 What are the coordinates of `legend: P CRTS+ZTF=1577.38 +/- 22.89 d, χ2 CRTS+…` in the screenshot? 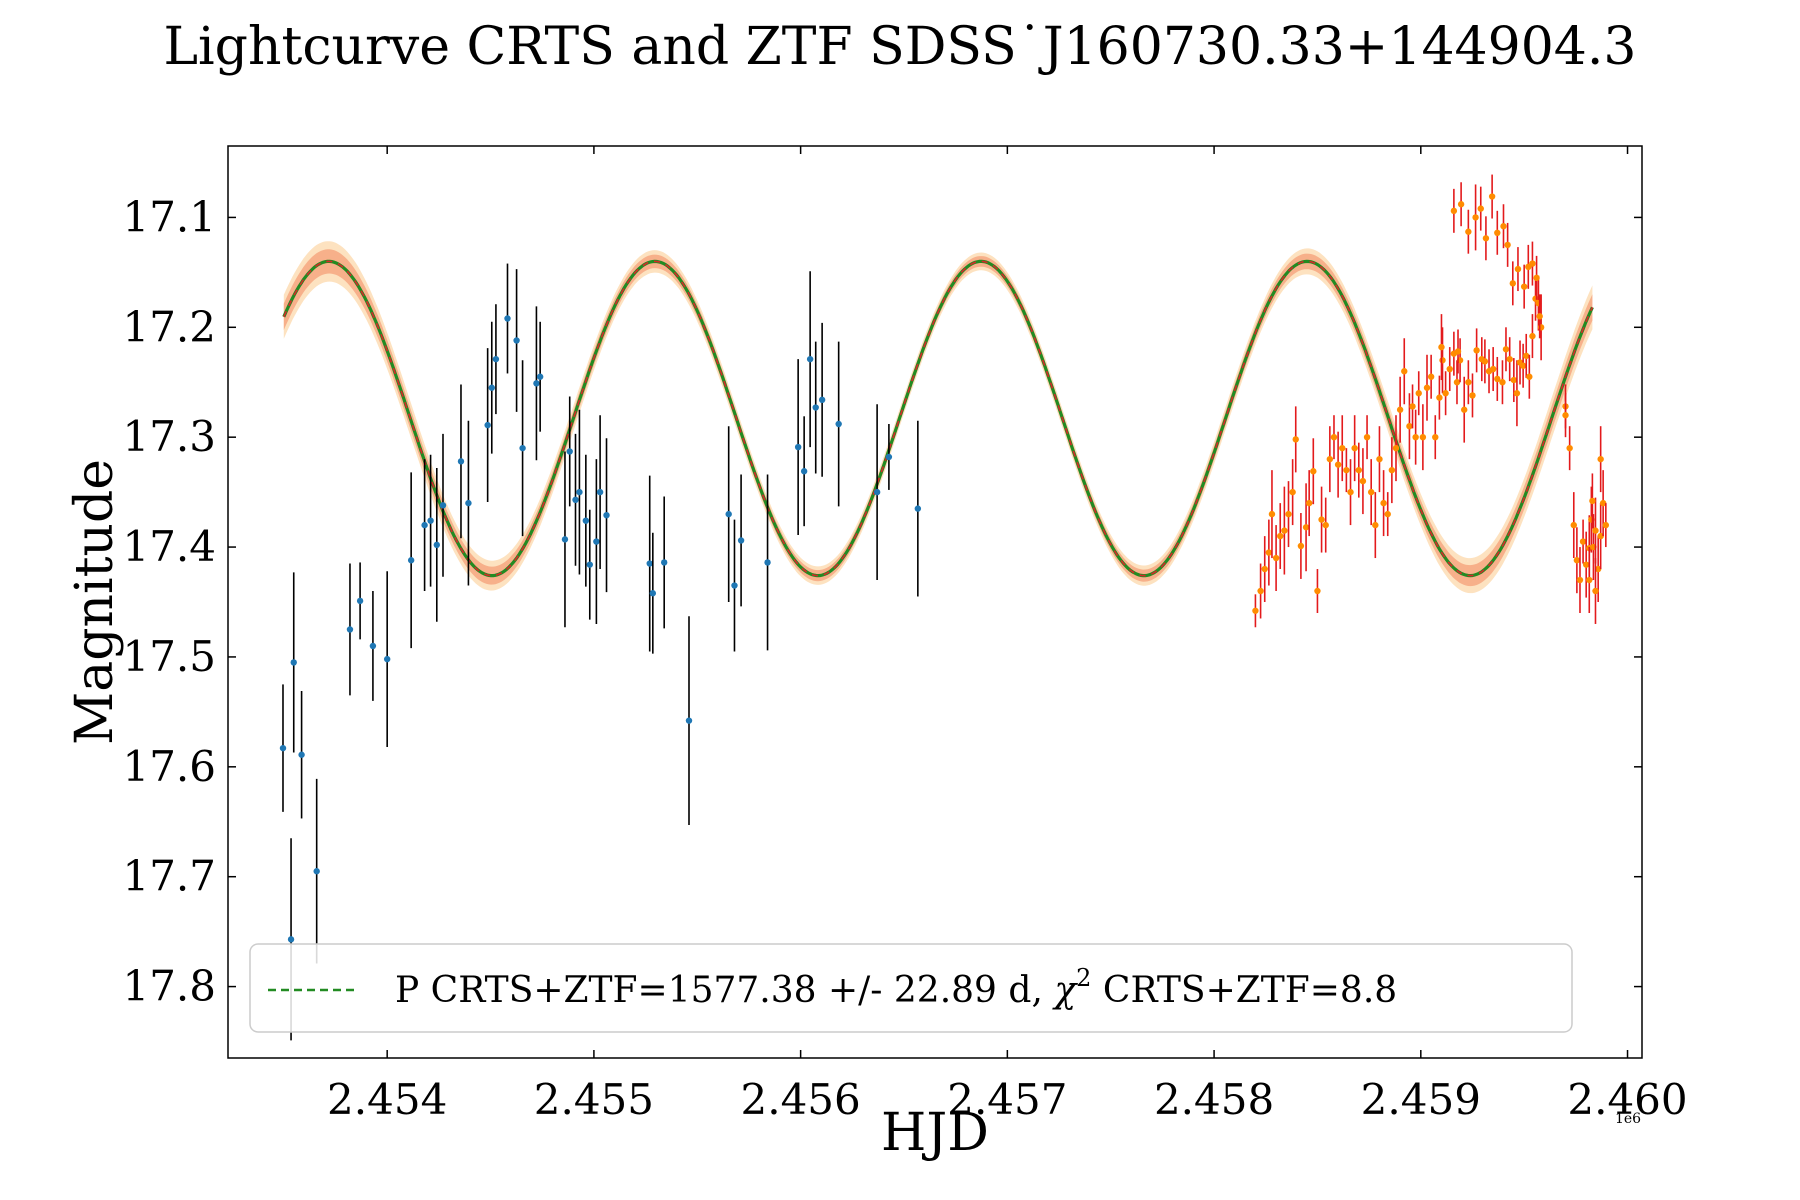 It's located at (911, 988).